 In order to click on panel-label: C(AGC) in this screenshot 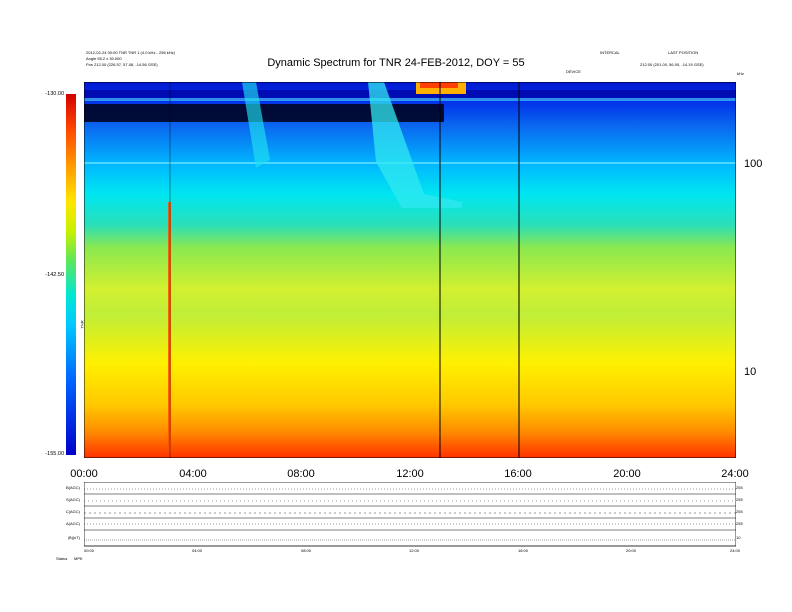, I will do `click(72, 511)`.